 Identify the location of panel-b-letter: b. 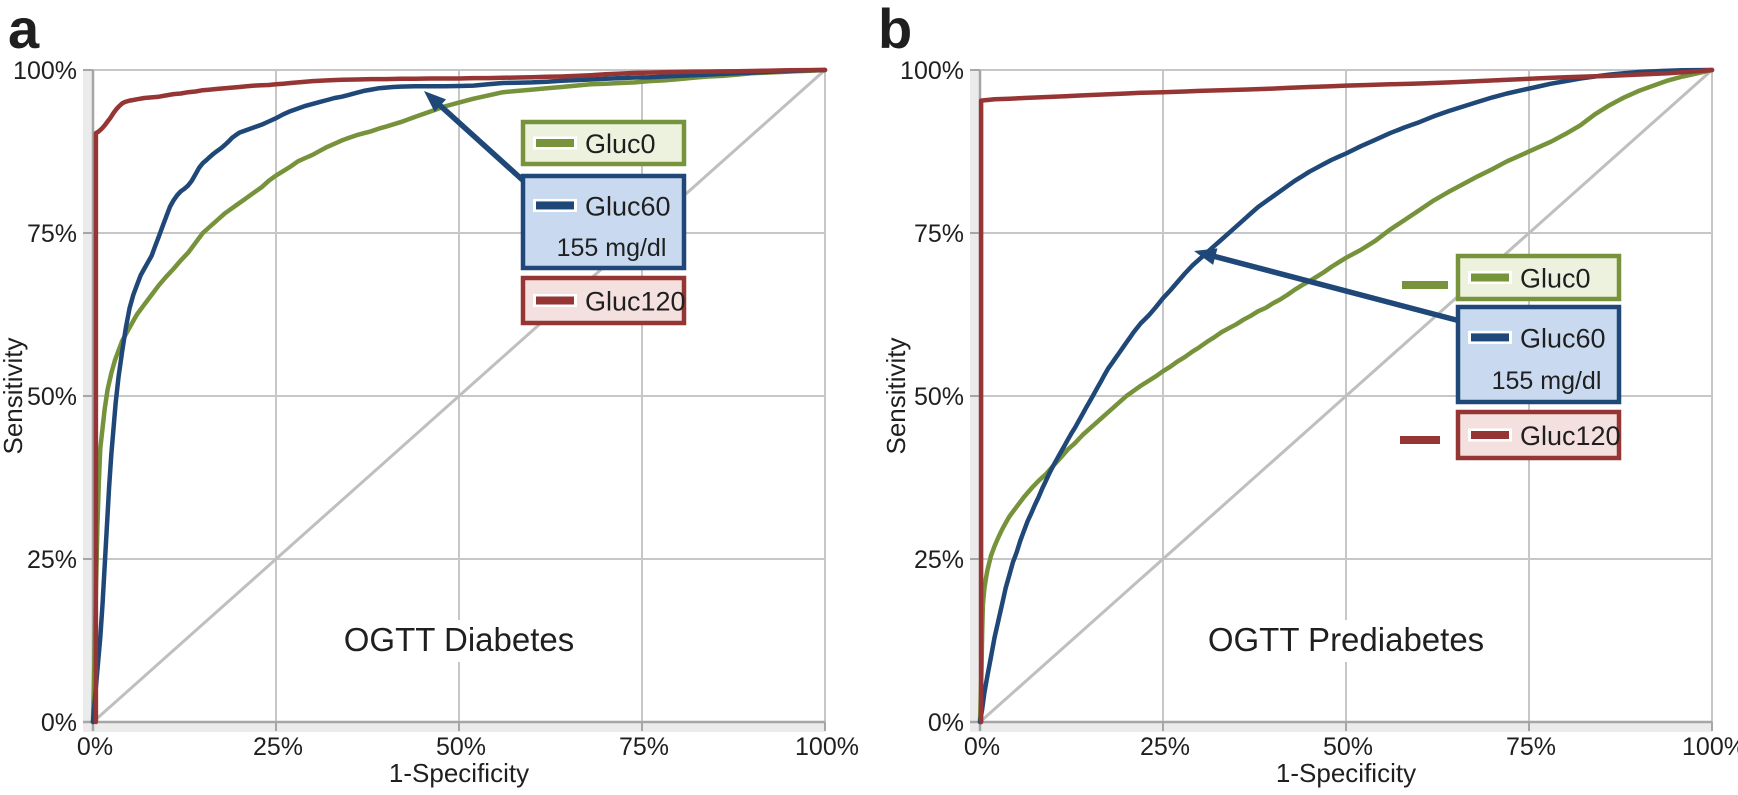
(895, 30).